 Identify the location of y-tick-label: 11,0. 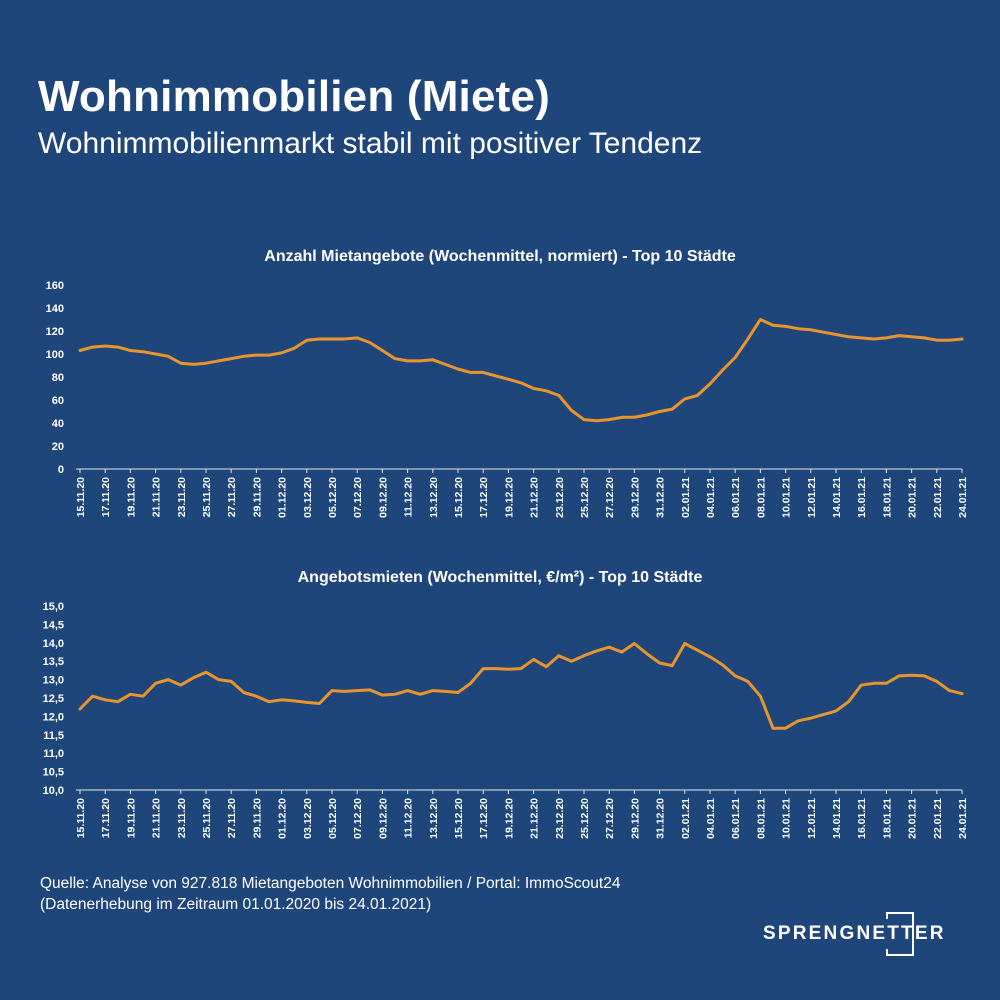
(53, 754).